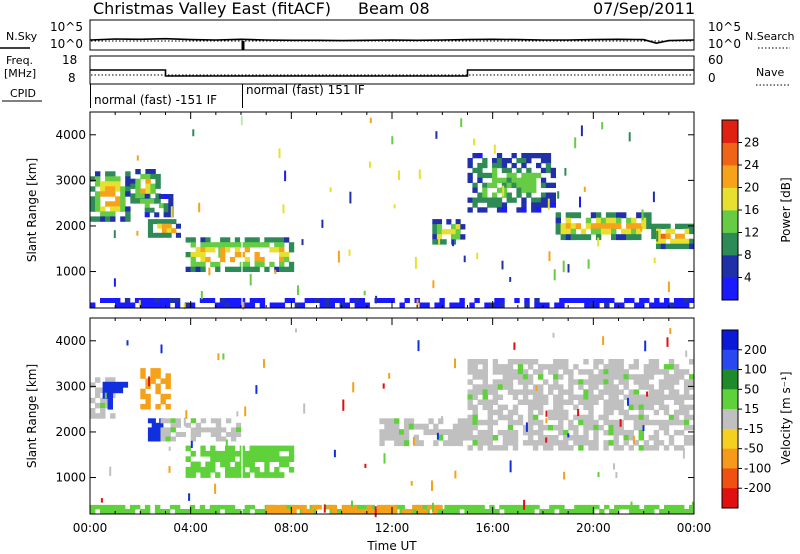  Describe the element at coordinates (712, 78) in the screenshot. I see `nave-tick-bottom: 0` at that location.